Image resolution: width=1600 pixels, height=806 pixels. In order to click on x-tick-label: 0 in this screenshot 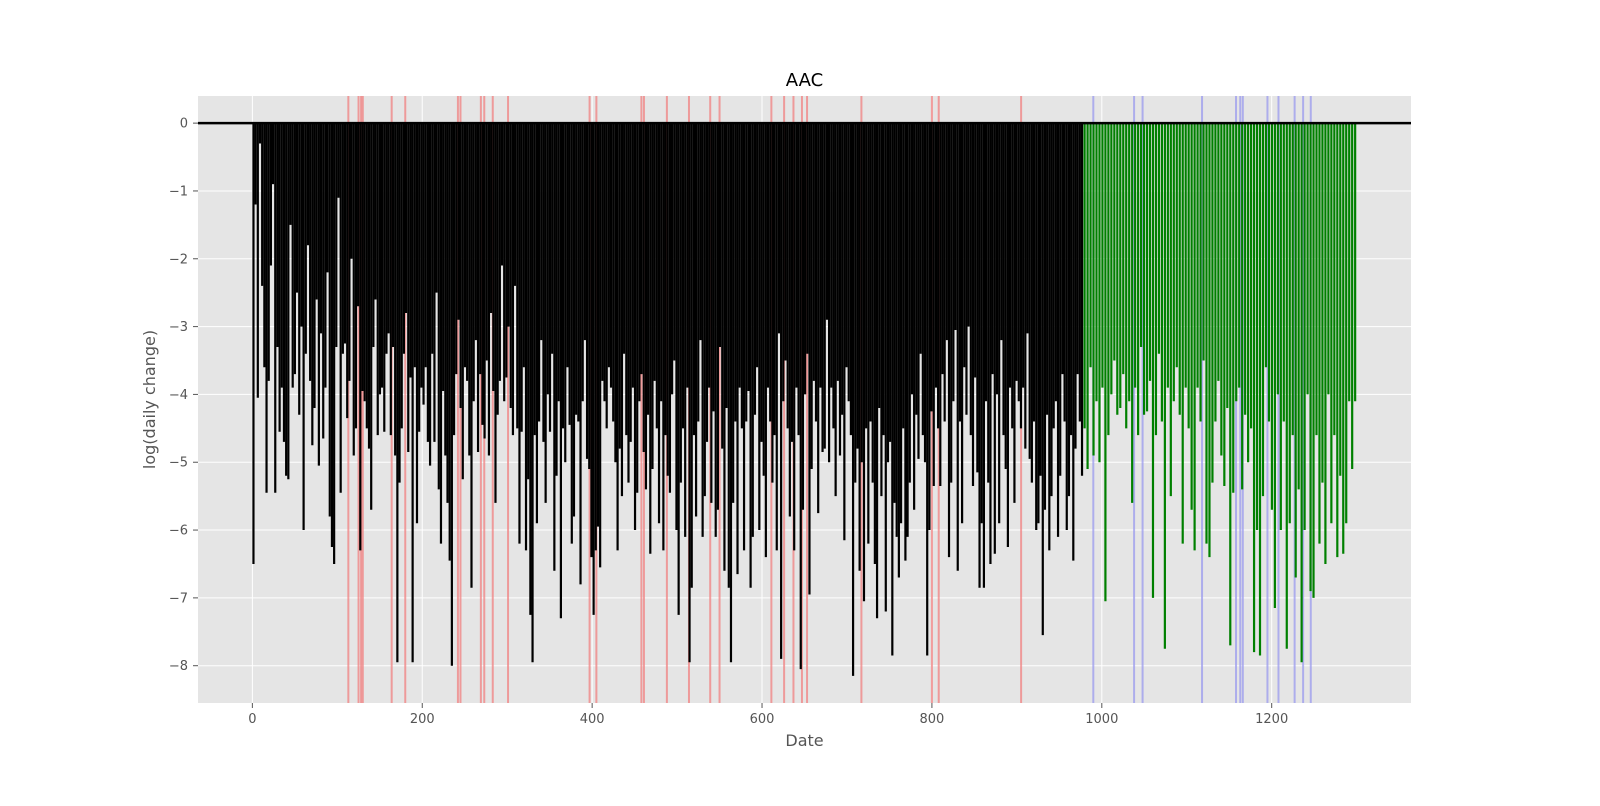, I will do `click(252, 719)`.